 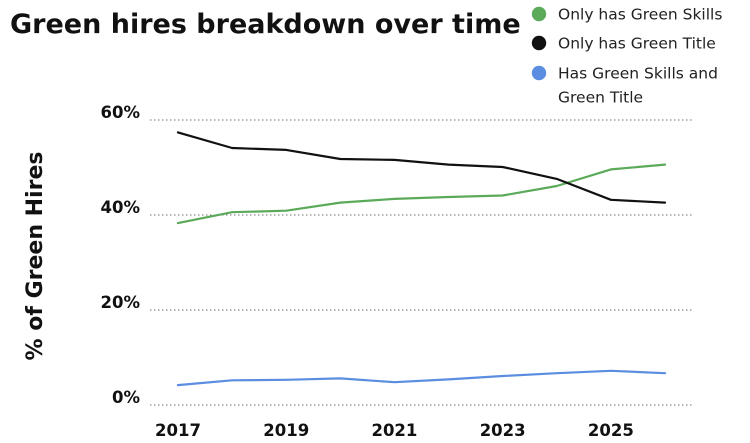 I want to click on y-tick-label: 0%, so click(x=126, y=397).